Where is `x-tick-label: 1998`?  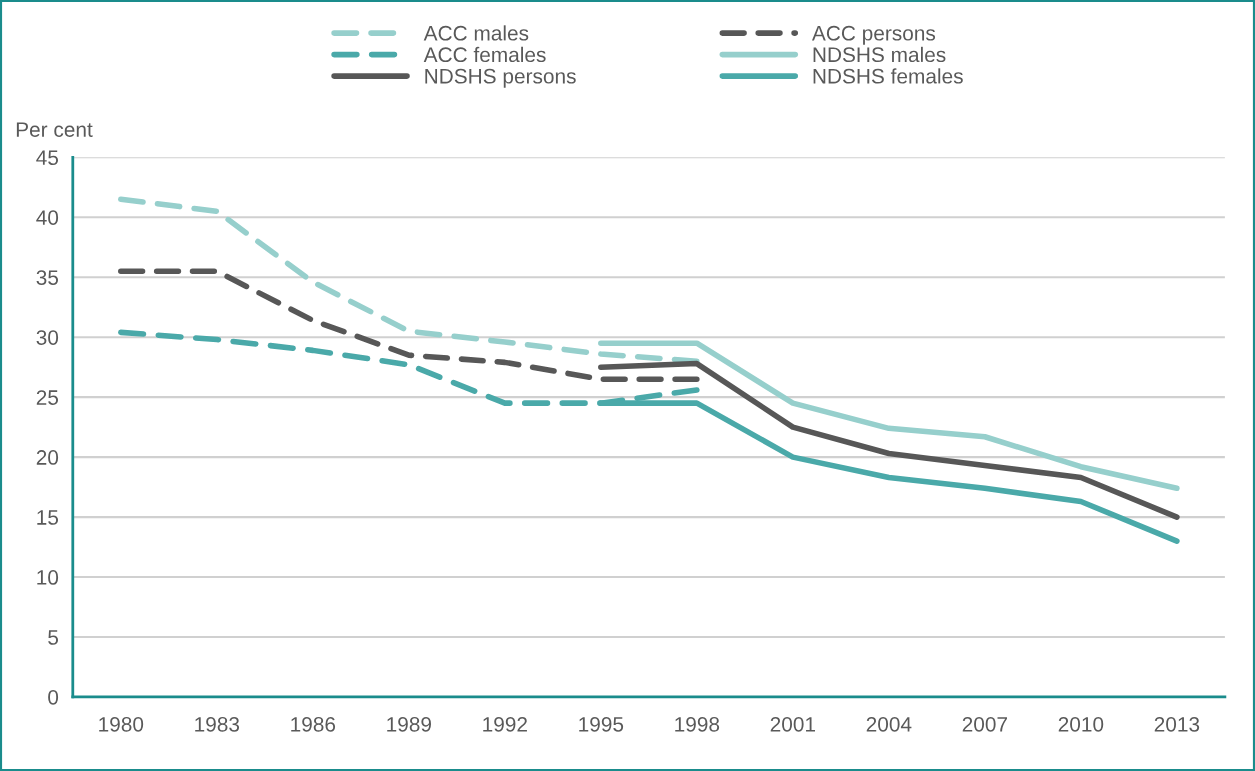
x-tick-label: 1998 is located at coordinates (697, 724).